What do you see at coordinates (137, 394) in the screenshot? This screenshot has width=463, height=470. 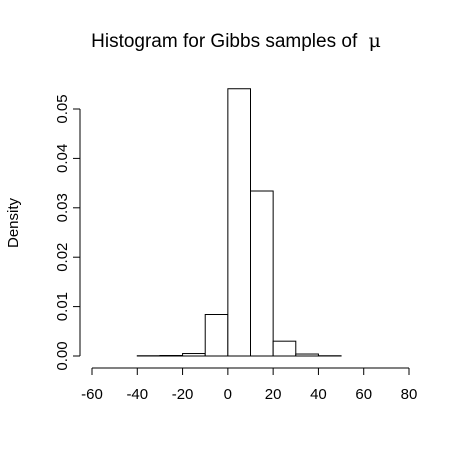 I see `x-tick-label: -40` at bounding box center [137, 394].